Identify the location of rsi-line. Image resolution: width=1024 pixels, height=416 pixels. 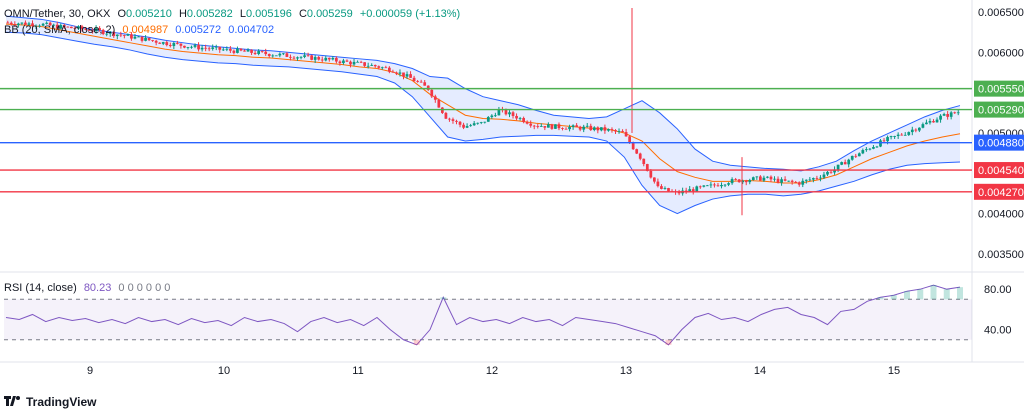
(483, 315).